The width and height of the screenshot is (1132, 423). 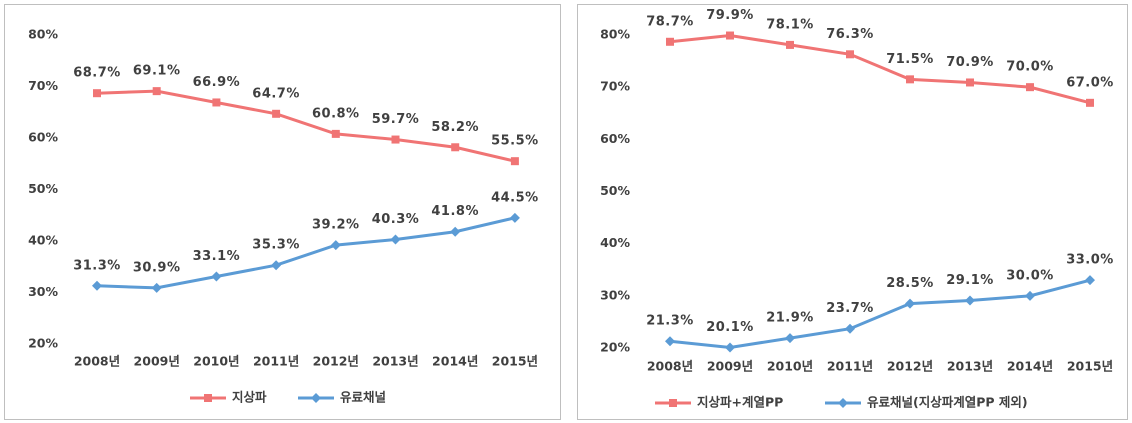 I want to click on value-label: 23.7%, so click(x=850, y=308).